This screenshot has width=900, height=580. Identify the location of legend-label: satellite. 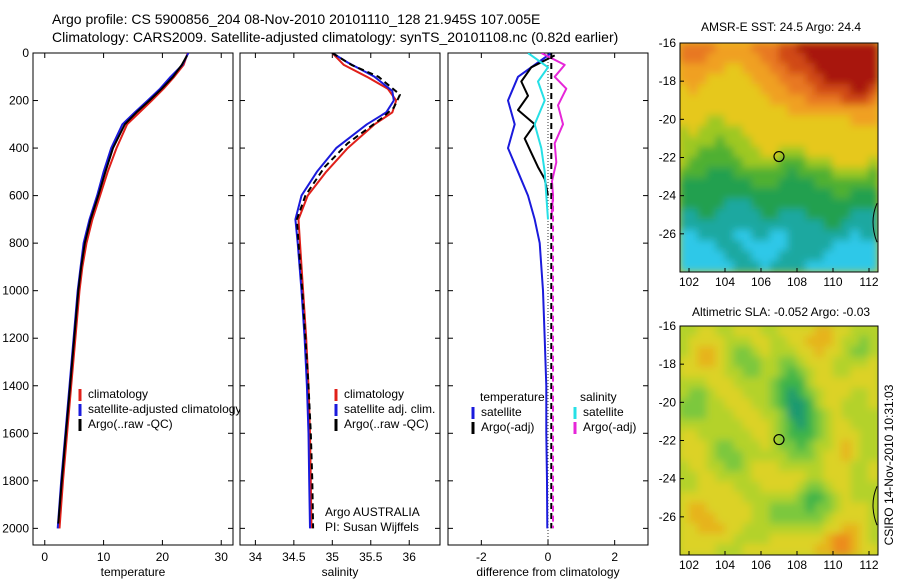
(603, 412).